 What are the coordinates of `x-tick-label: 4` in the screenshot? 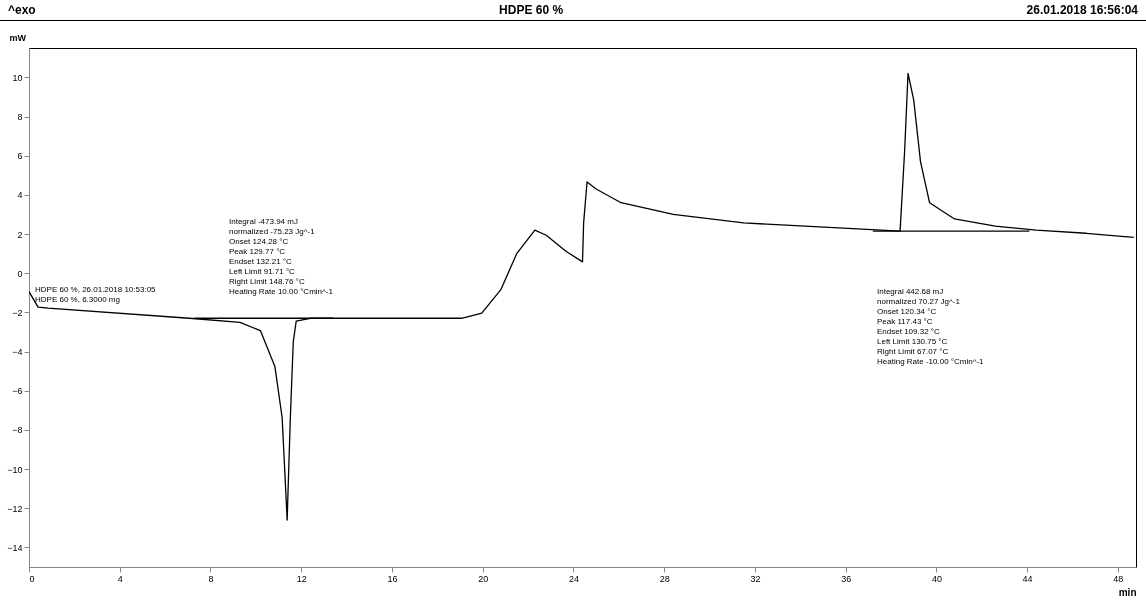 It's located at (120, 578).